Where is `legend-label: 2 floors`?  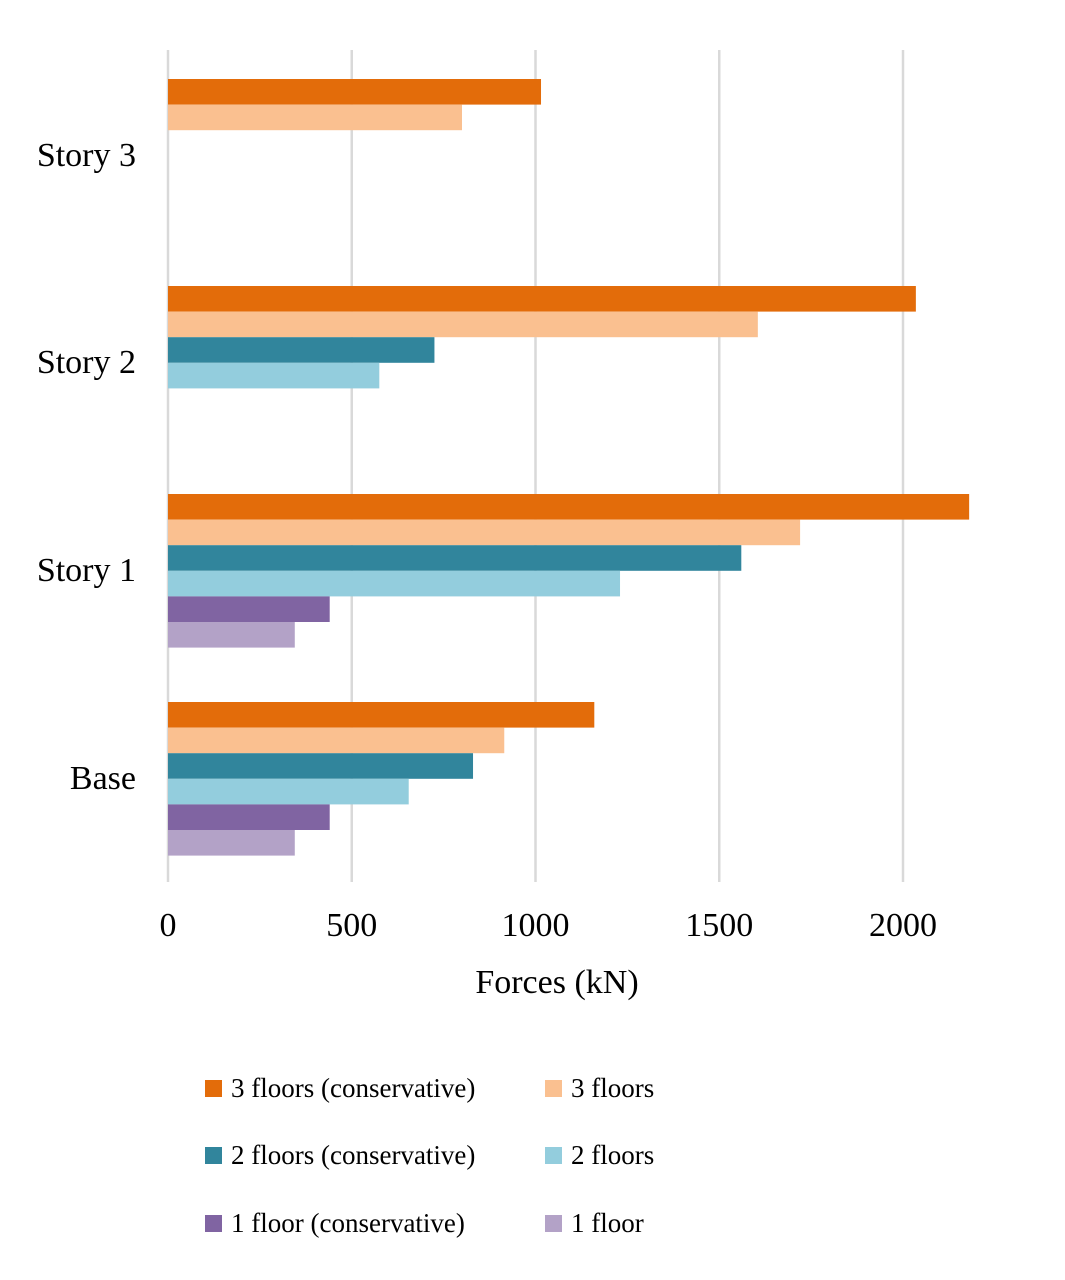 legend-label: 2 floors is located at coordinates (613, 1155).